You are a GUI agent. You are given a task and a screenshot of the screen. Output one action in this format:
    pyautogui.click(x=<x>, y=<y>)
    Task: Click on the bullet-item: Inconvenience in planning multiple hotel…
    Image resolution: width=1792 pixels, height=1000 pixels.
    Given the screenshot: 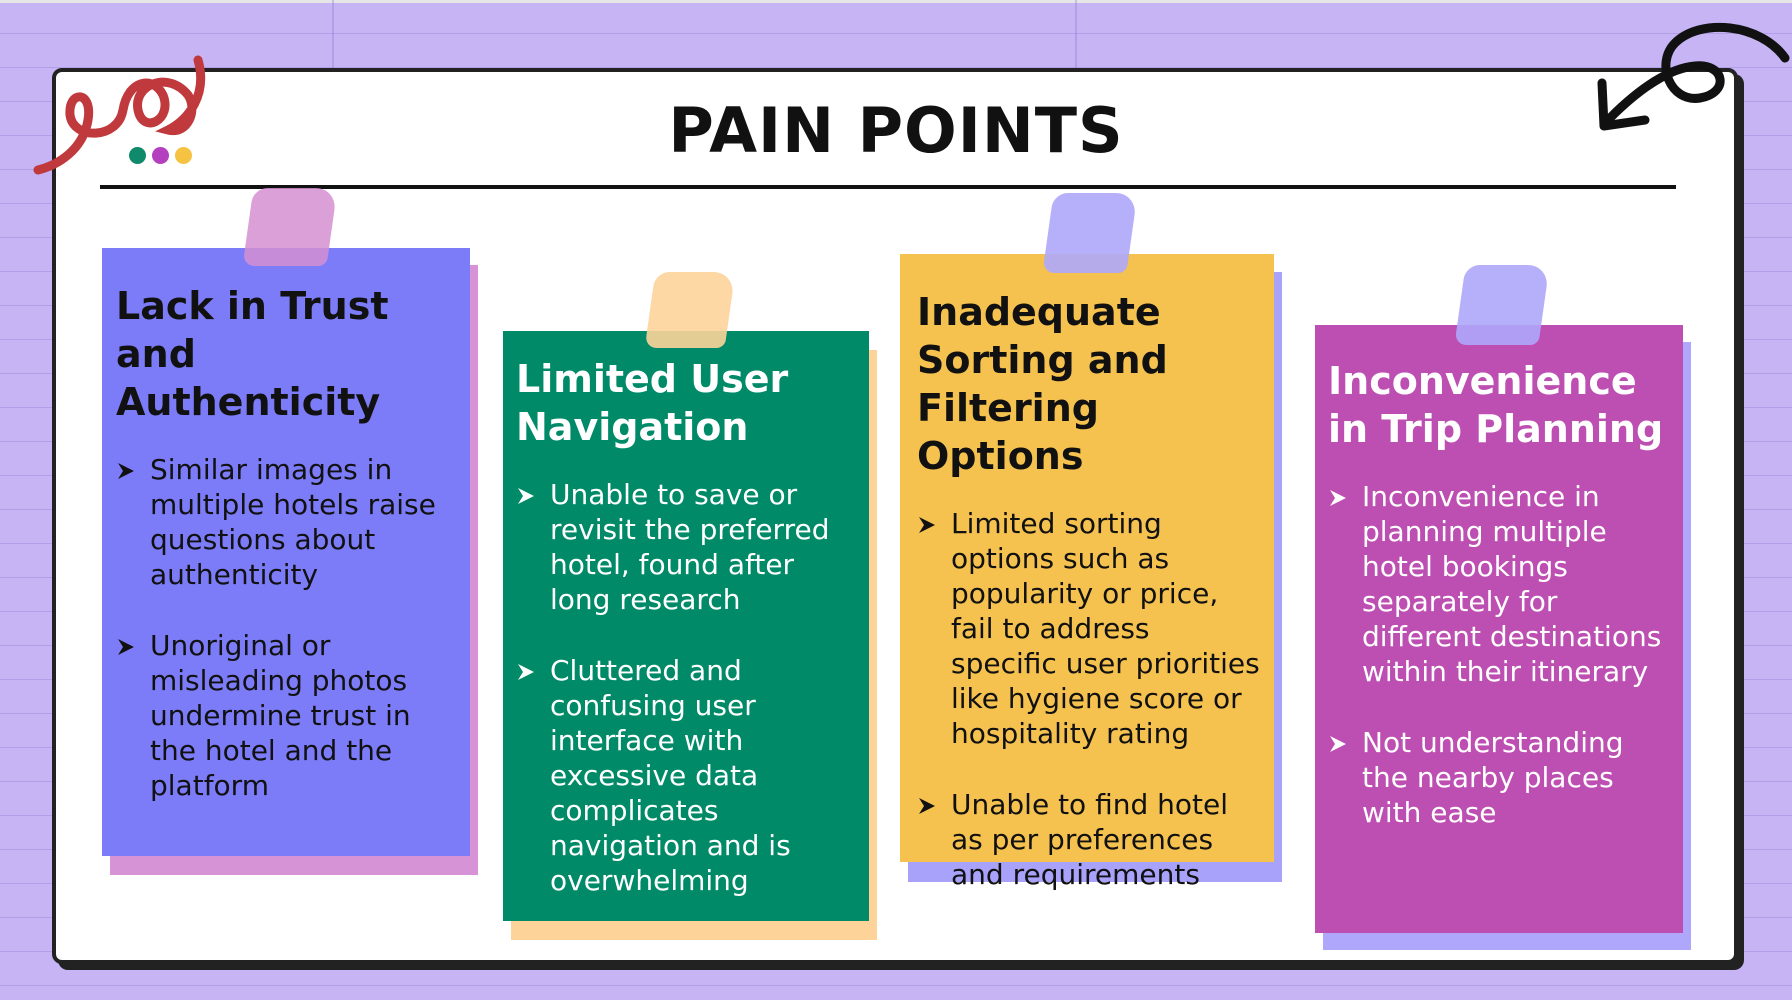 What is the action you would take?
    pyautogui.click(x=1500, y=584)
    